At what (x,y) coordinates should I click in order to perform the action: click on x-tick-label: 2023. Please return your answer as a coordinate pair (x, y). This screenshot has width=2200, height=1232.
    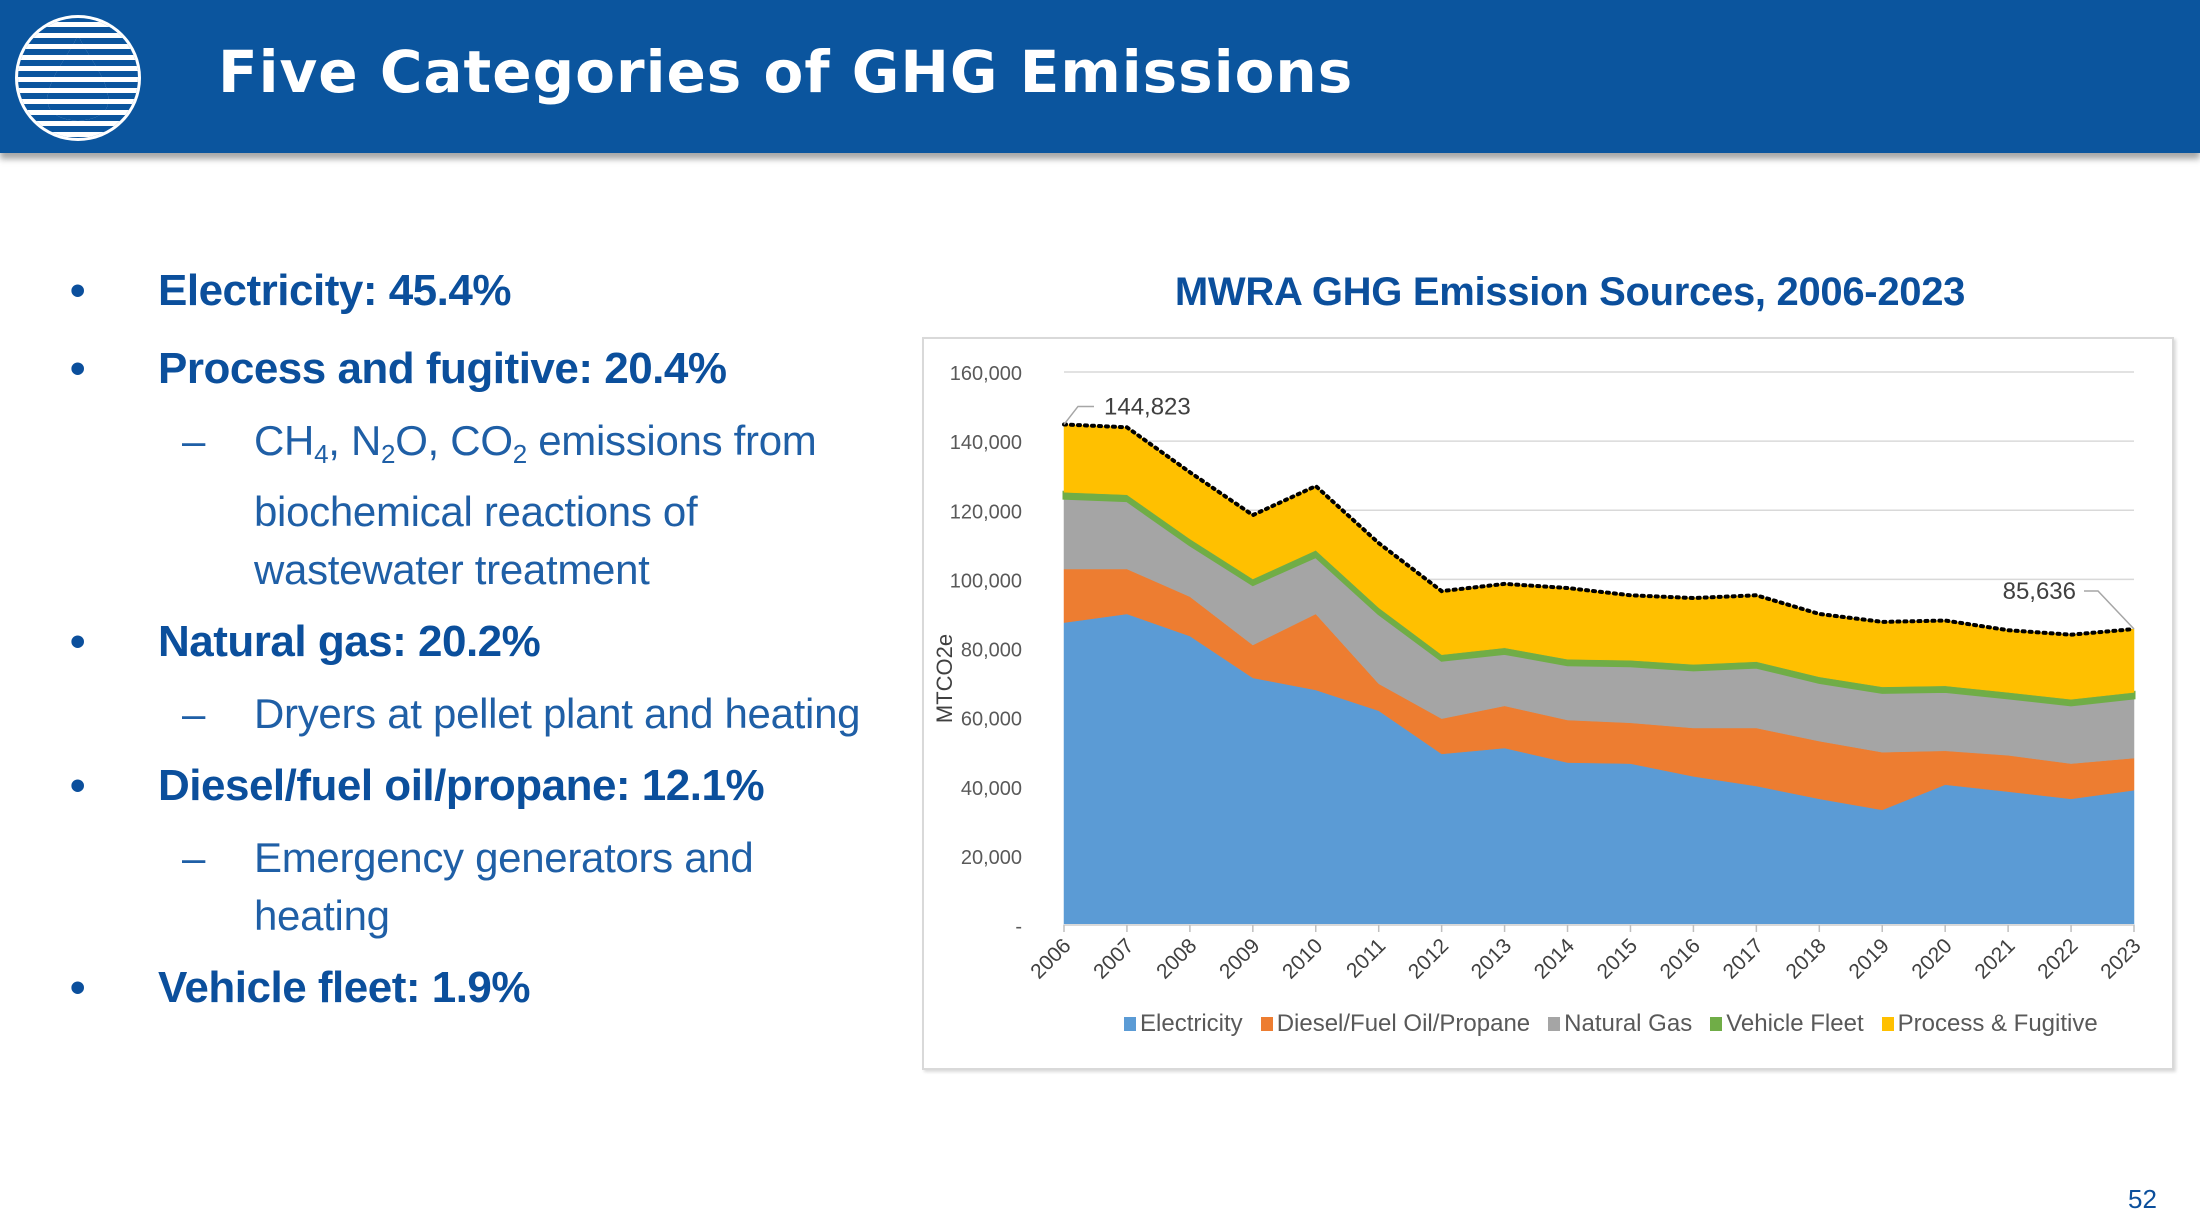
    Looking at the image, I should click on (2120, 958).